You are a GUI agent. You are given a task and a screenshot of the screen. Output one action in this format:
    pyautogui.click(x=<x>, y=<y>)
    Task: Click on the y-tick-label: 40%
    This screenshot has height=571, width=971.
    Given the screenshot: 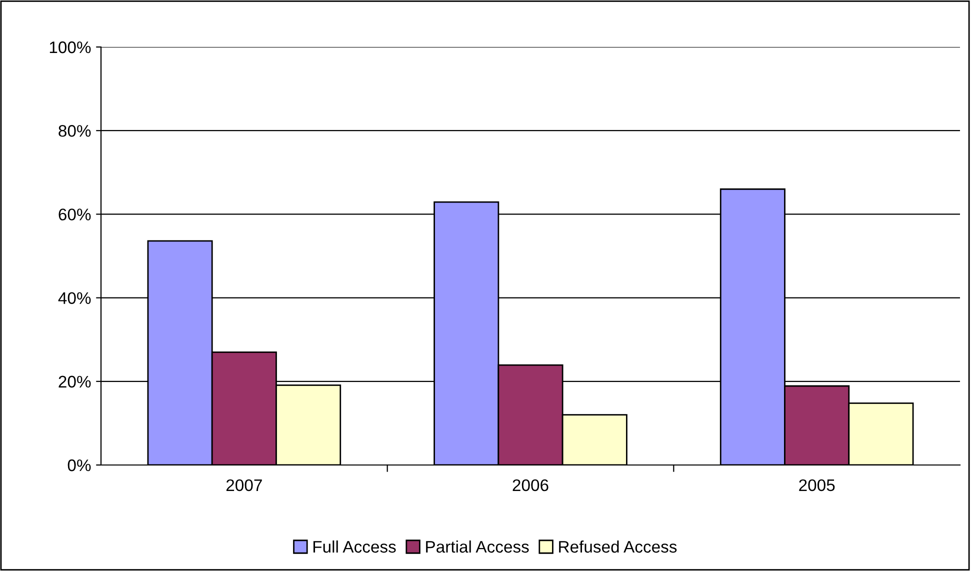 What is the action you would take?
    pyautogui.click(x=74, y=298)
    